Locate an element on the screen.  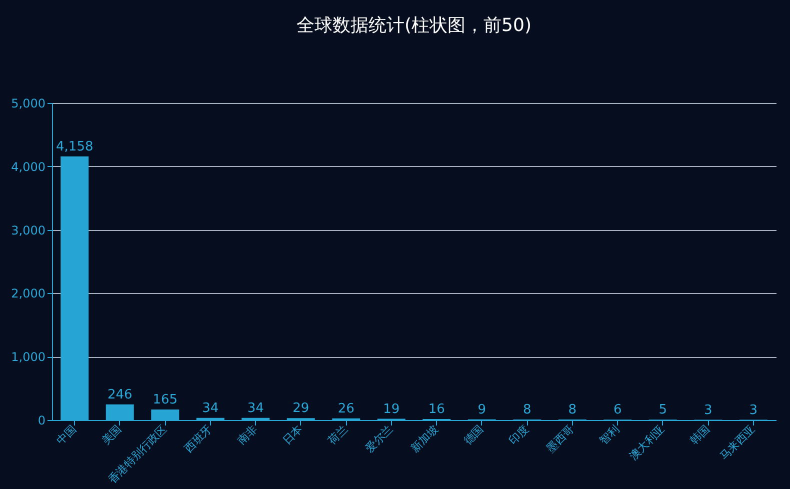
x-tick-label: 墨西哥 is located at coordinates (560, 439).